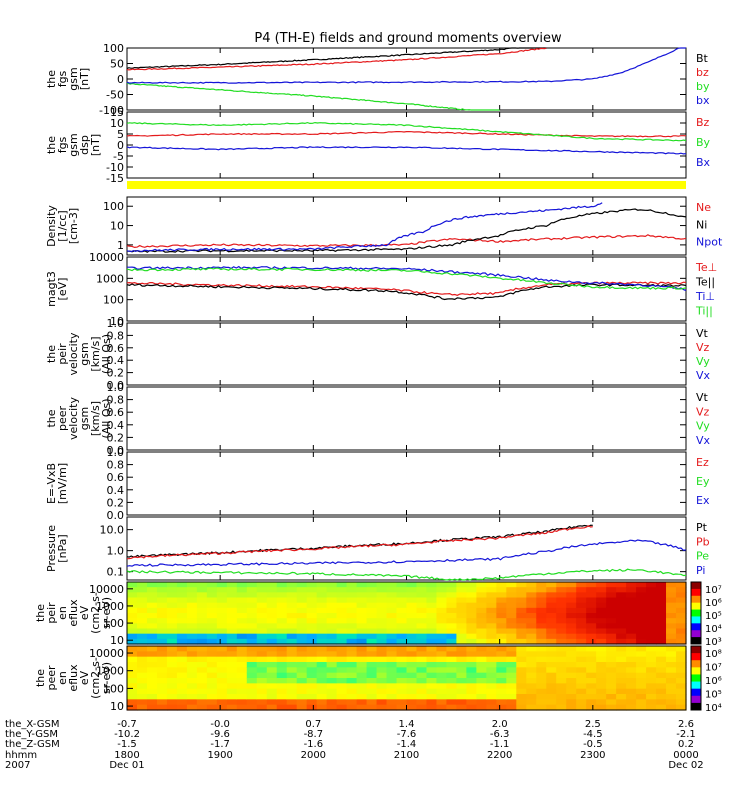 The height and width of the screenshot is (800, 750). Describe the element at coordinates (116, 335) in the screenshot. I see `y-tick-label: 0.8` at that location.